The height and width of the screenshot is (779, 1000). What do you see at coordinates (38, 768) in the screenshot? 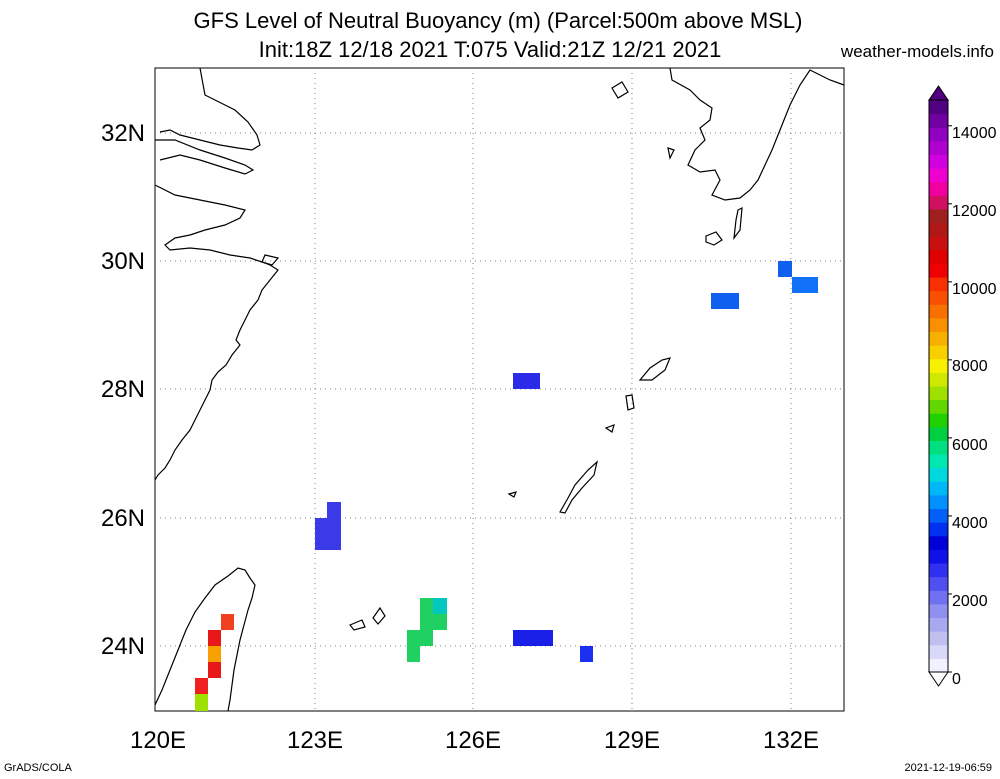
I see `footer-software: GrADS/COLA` at bounding box center [38, 768].